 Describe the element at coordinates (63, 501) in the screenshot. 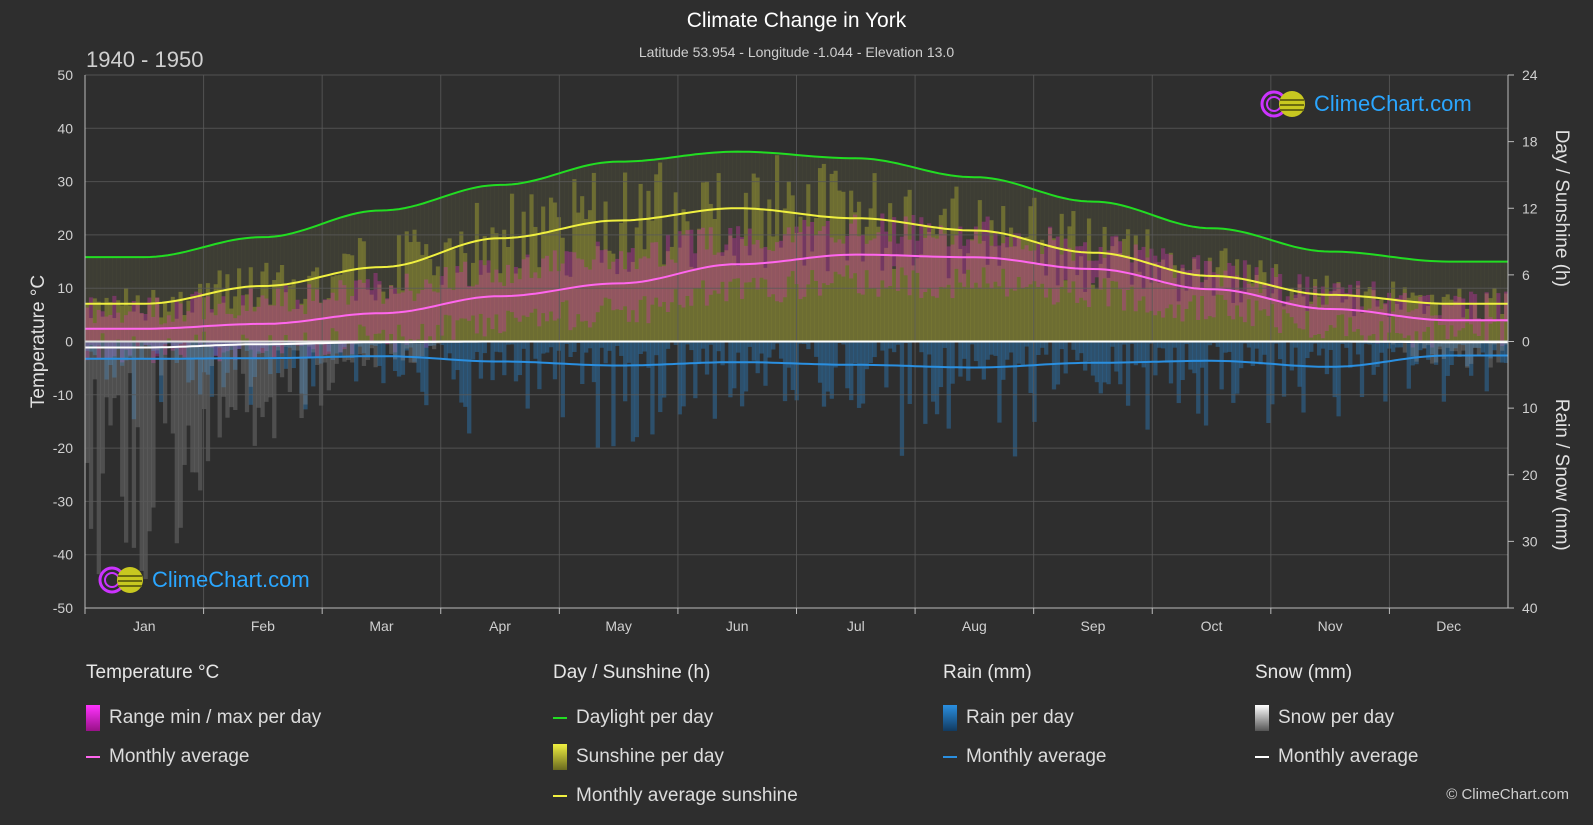

I see `left-tick-label: -30` at that location.